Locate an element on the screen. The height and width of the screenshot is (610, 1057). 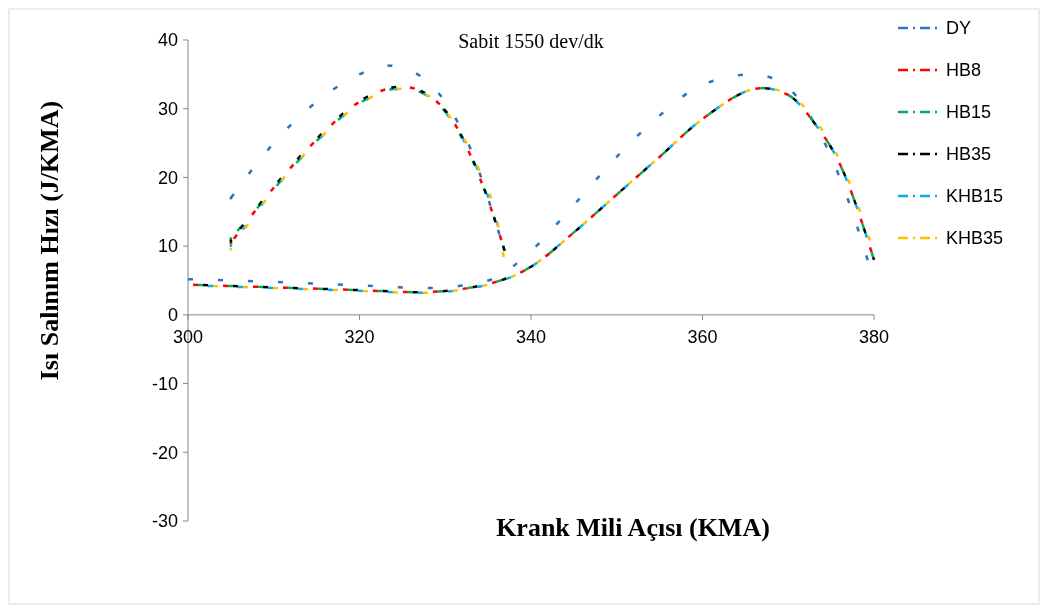
y-tick-label: 20 is located at coordinates (167, 177).